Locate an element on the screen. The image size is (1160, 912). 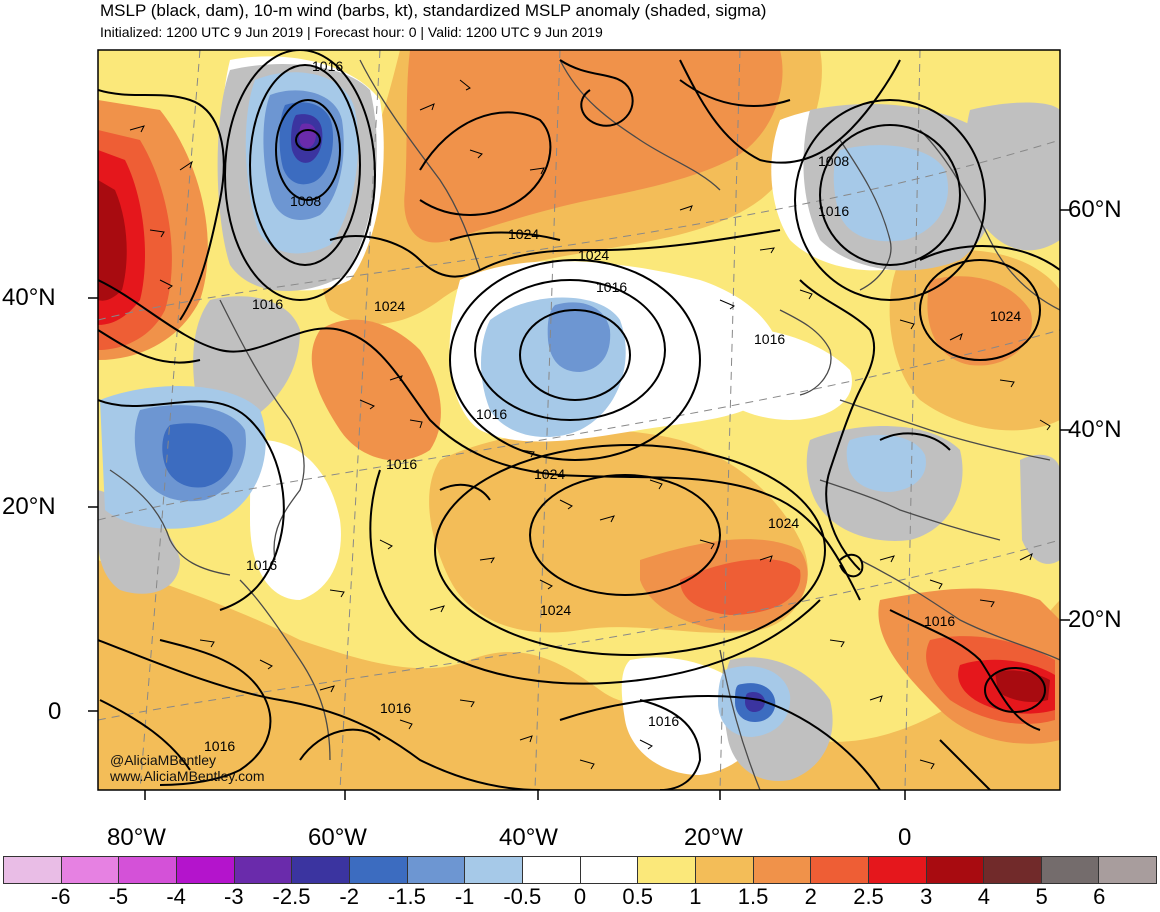
colorbar-label: 1.5 is located at coordinates (753, 896).